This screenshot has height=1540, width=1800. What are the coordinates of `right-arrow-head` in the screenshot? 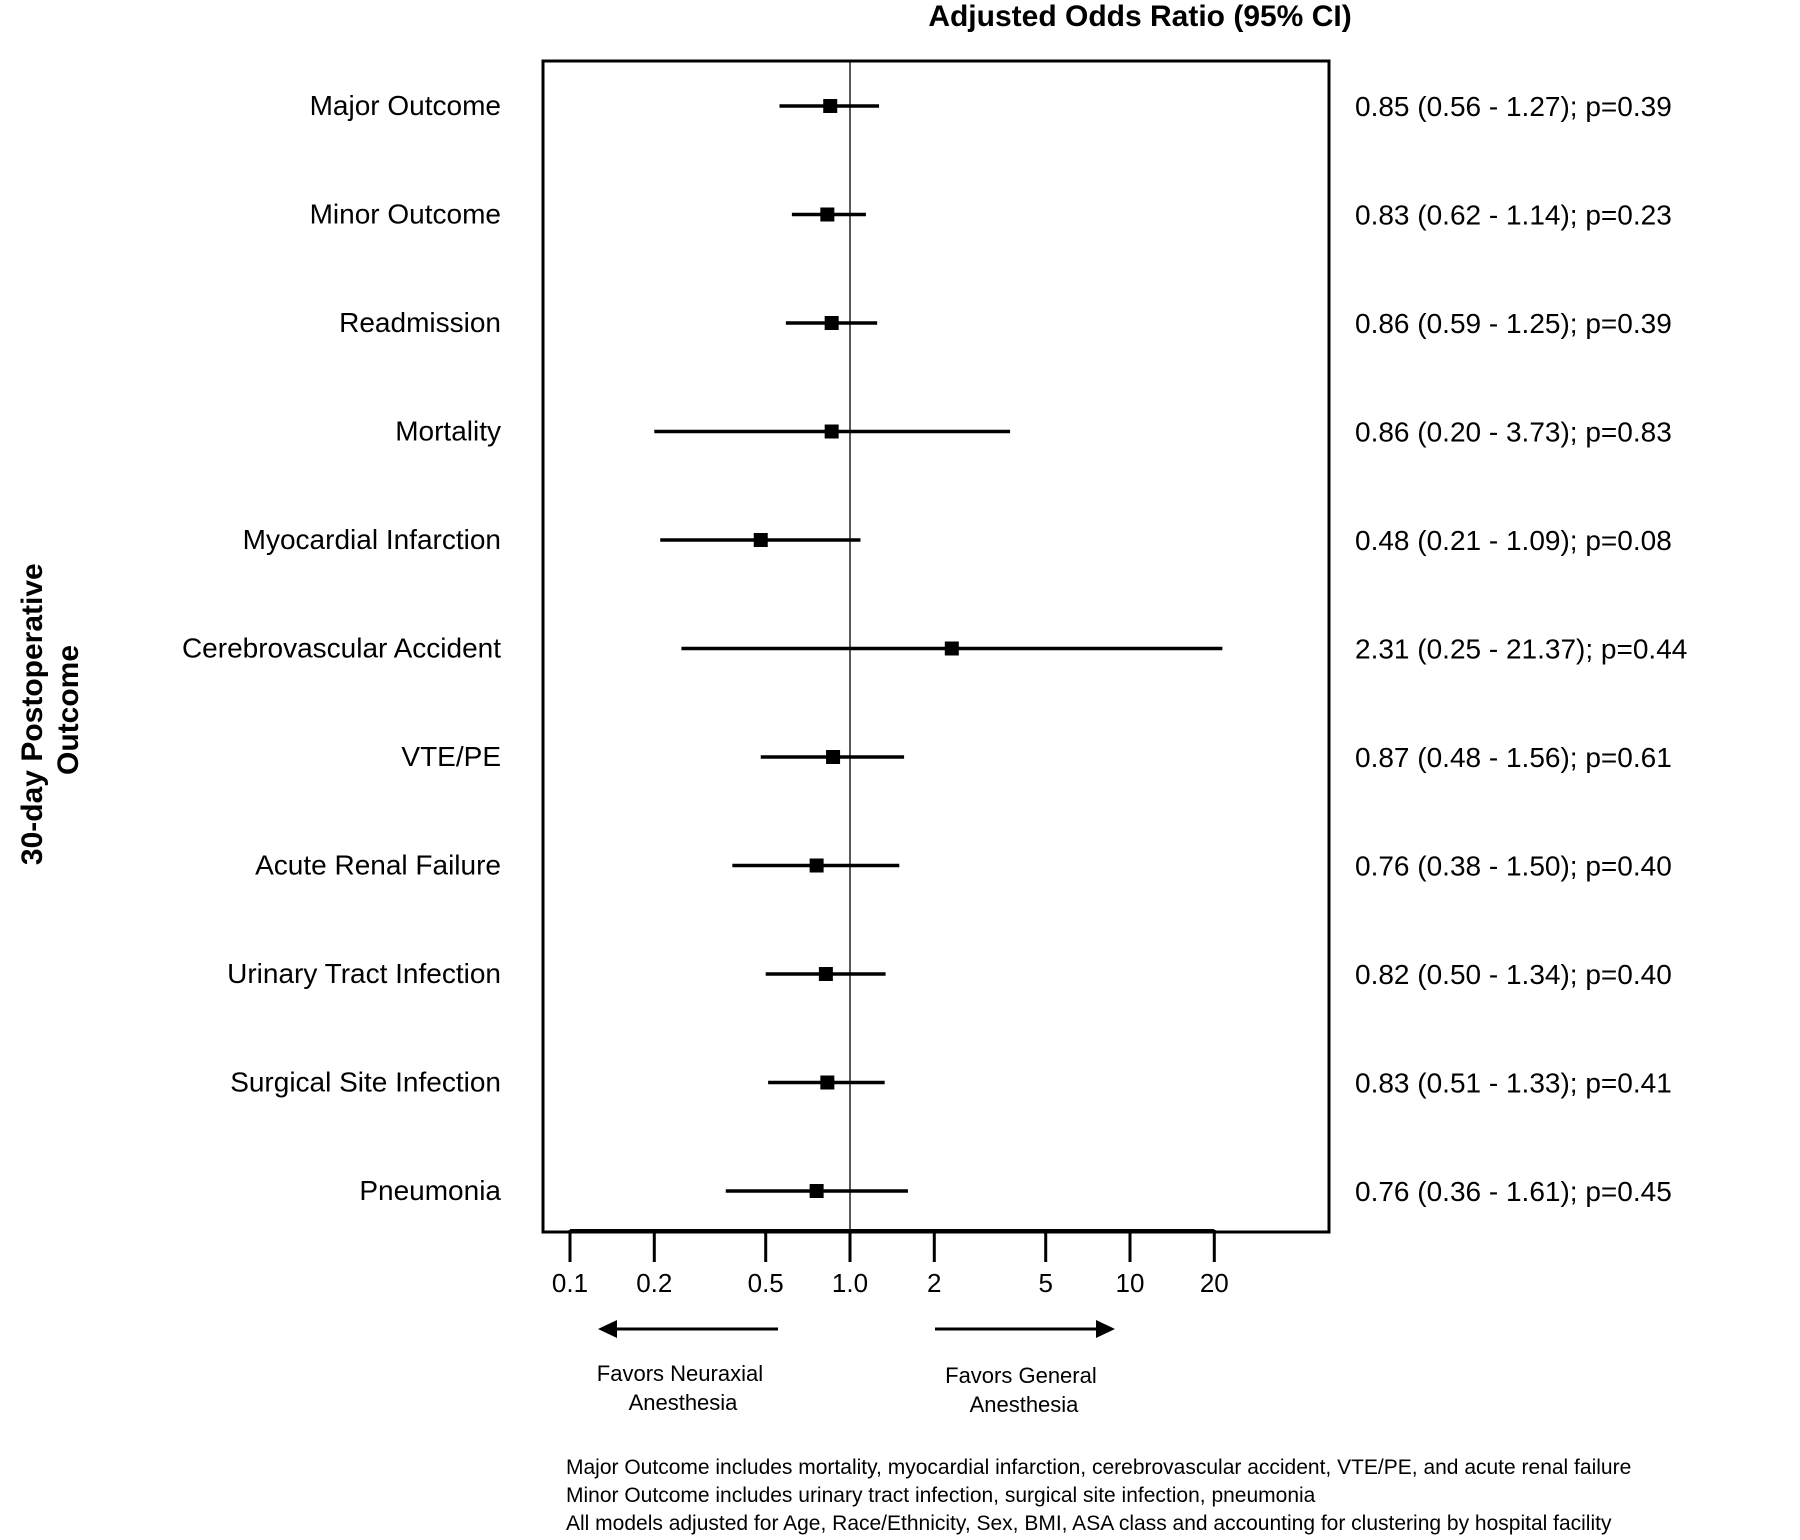 It's located at (1105, 1329).